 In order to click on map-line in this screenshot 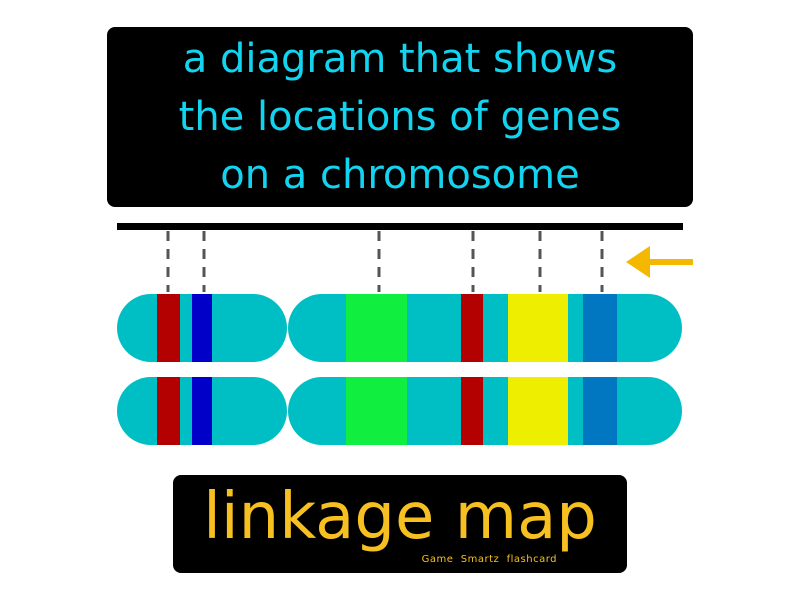, I will do `click(400, 226)`.